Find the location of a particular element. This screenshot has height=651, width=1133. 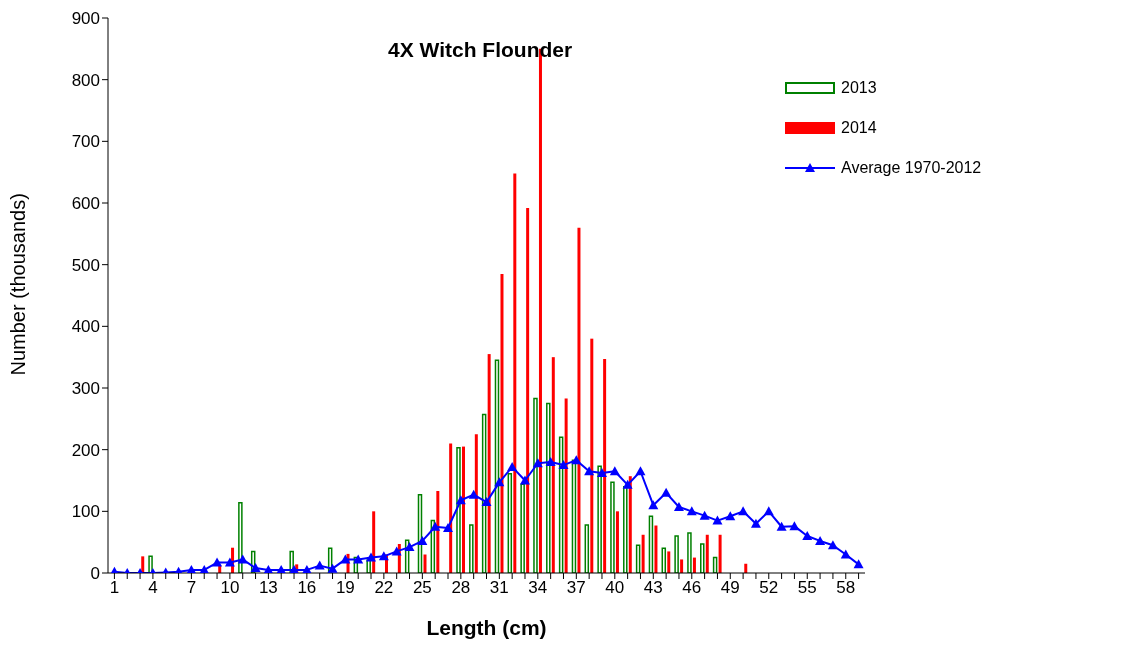

x-tick-label: 1 is located at coordinates (114, 588).